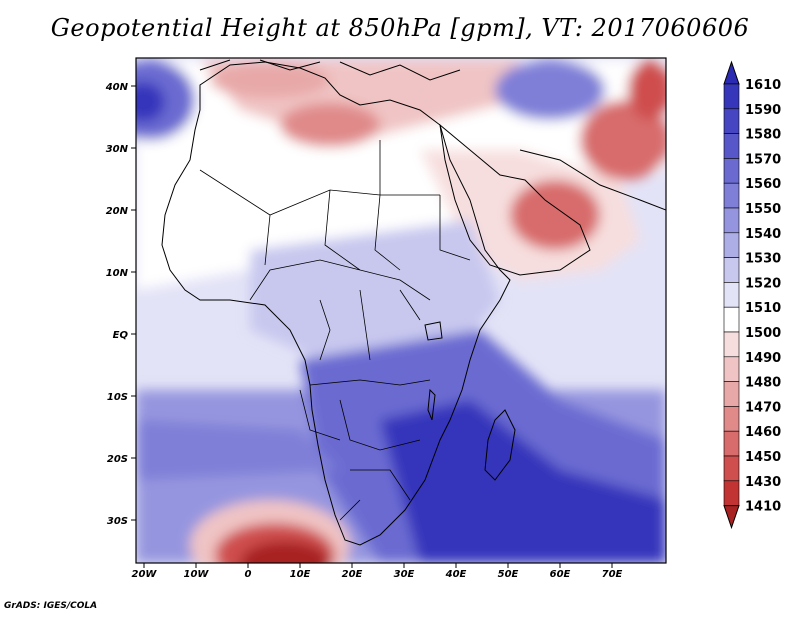 Image resolution: width=800 pixels, height=618 pixels. I want to click on lat-label: 10N, so click(117, 273).